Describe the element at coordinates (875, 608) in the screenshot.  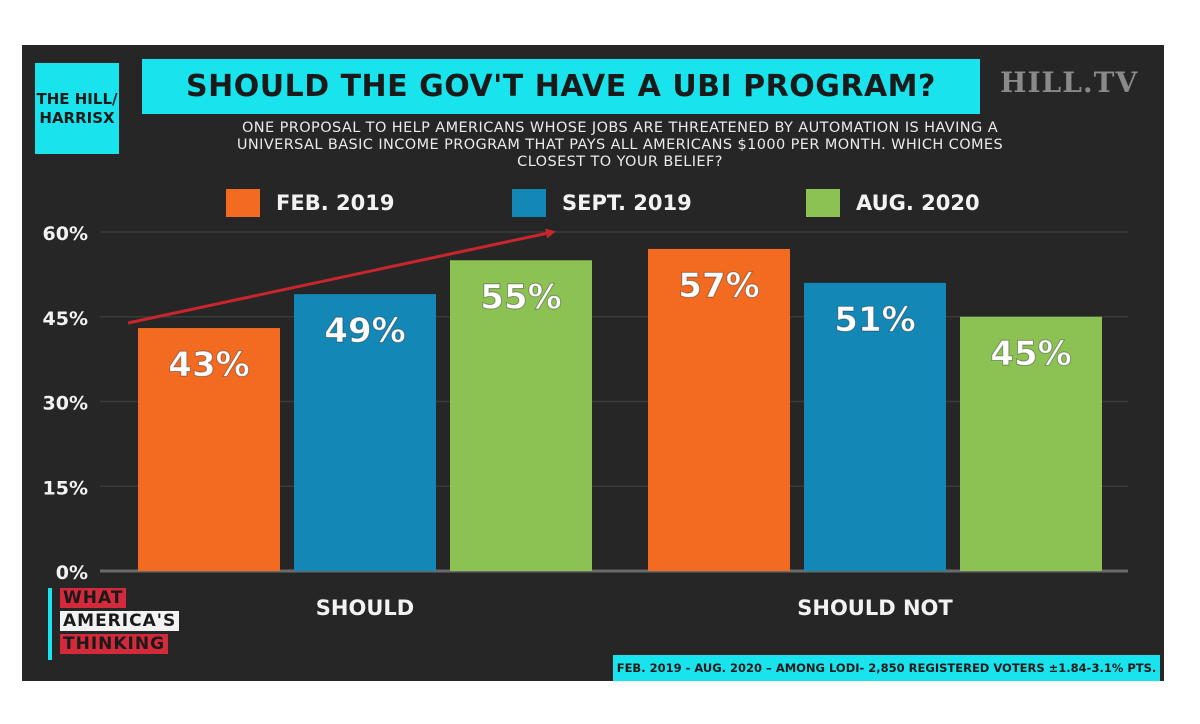
I see `category-label: SHOULD NOT` at that location.